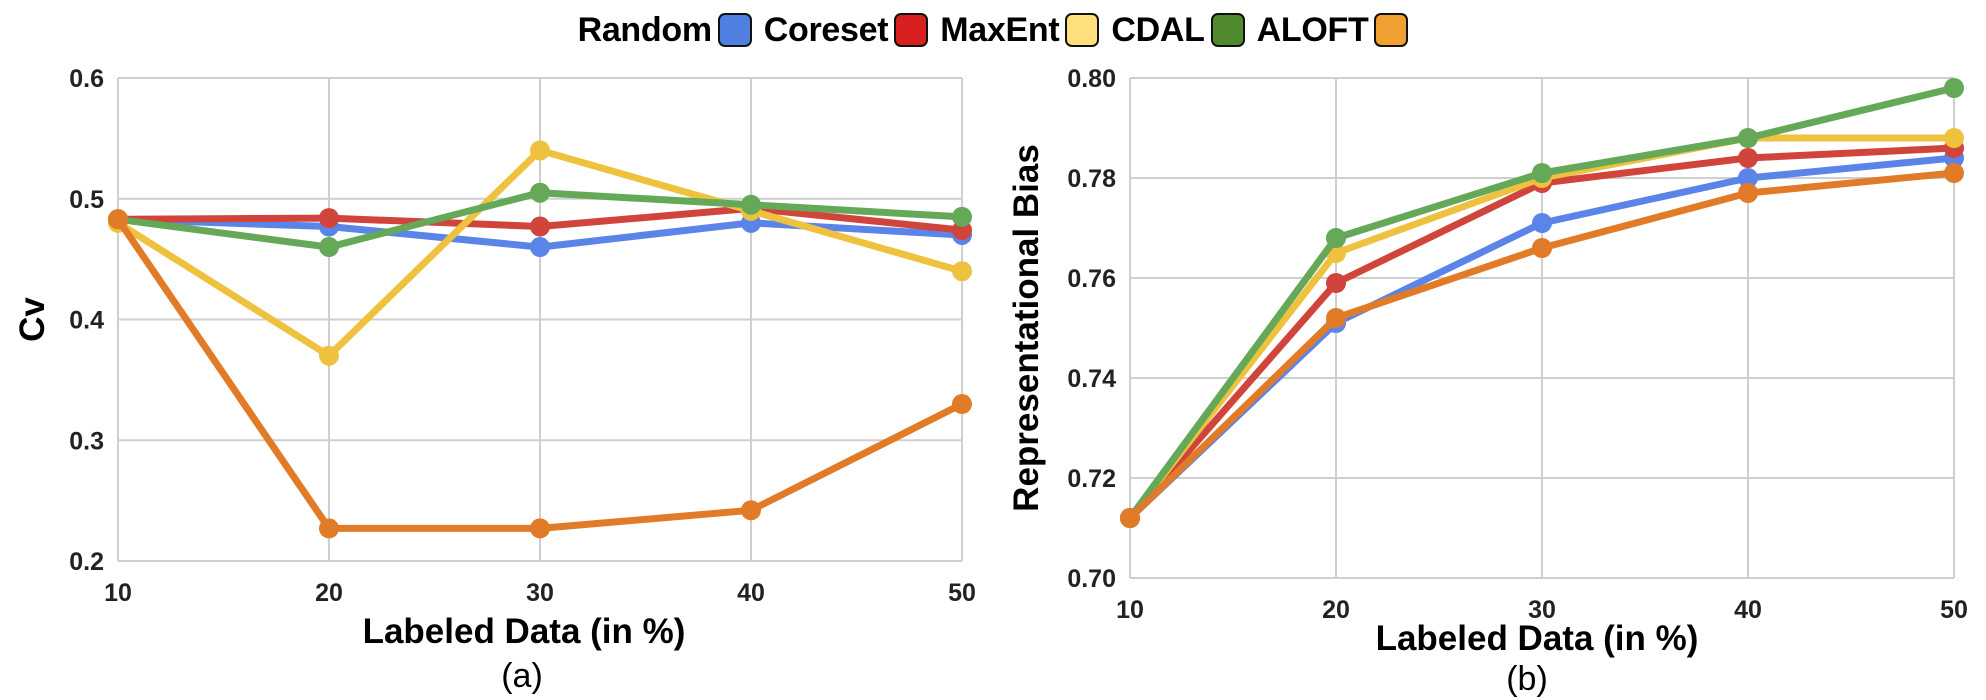 The image size is (1986, 700). Describe the element at coordinates (1091, 79) in the screenshot. I see `y-tick-label-b-5: 0.80` at that location.